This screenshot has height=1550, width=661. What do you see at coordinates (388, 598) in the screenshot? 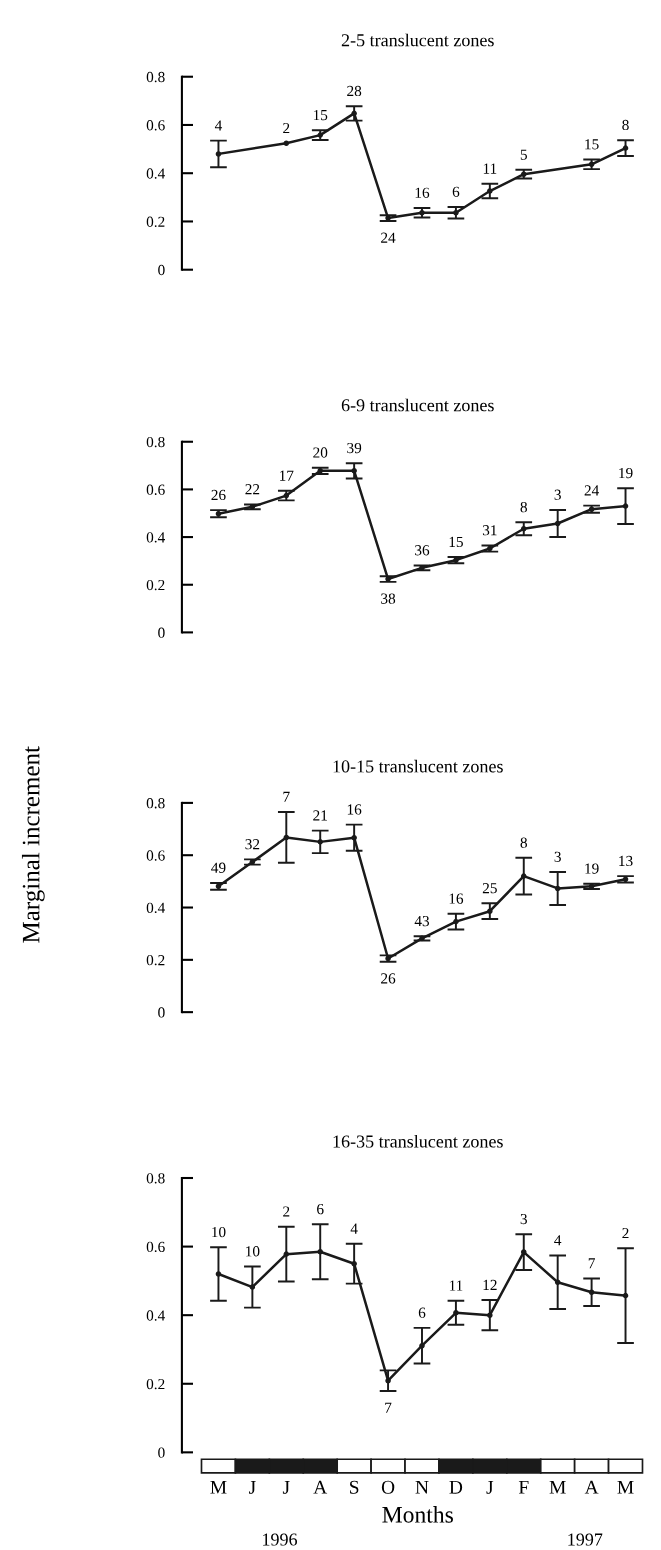
I see `annotation: 38` at bounding box center [388, 598].